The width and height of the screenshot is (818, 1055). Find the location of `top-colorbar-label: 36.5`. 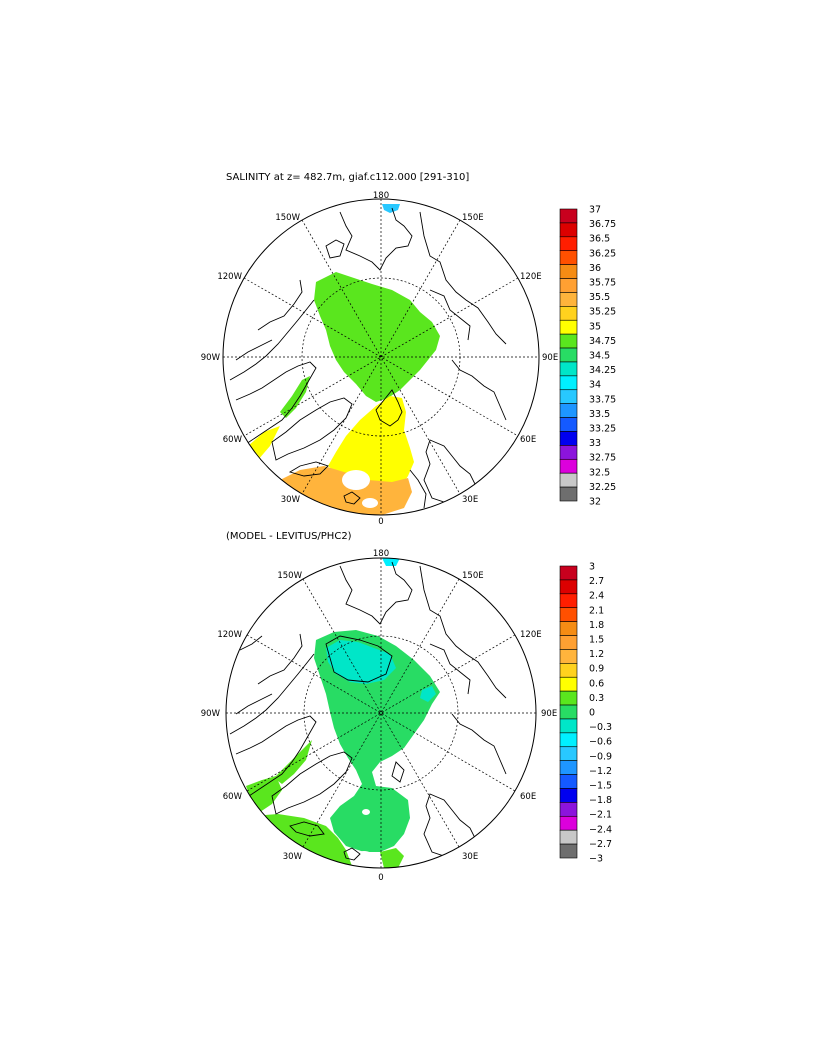

top-colorbar-label: 36.5 is located at coordinates (599, 239).